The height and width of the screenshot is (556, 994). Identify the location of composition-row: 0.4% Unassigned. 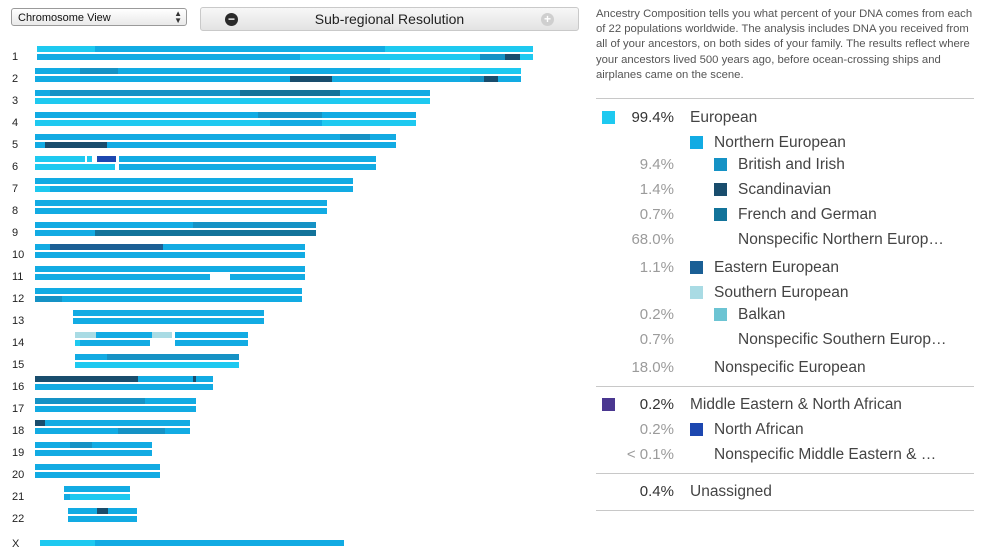
(786, 492).